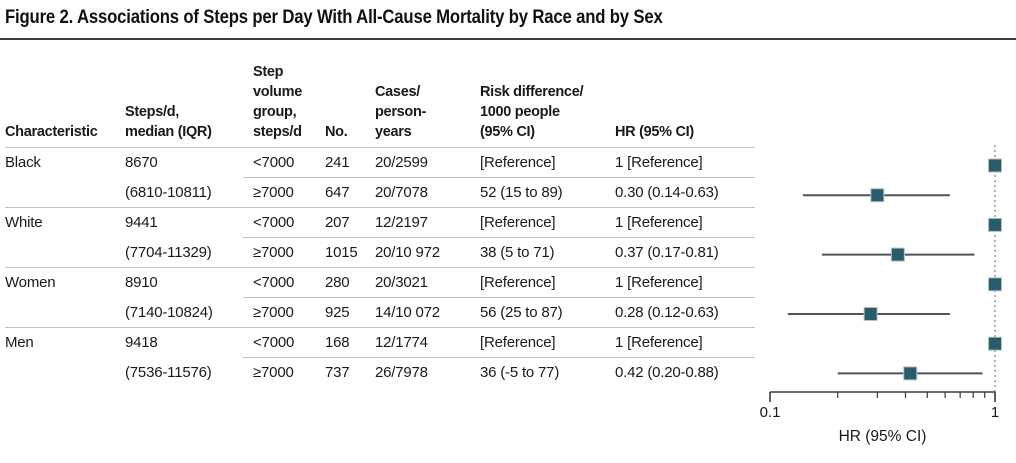 The height and width of the screenshot is (463, 1016). I want to click on table-cell: 26/7978, so click(401, 372).